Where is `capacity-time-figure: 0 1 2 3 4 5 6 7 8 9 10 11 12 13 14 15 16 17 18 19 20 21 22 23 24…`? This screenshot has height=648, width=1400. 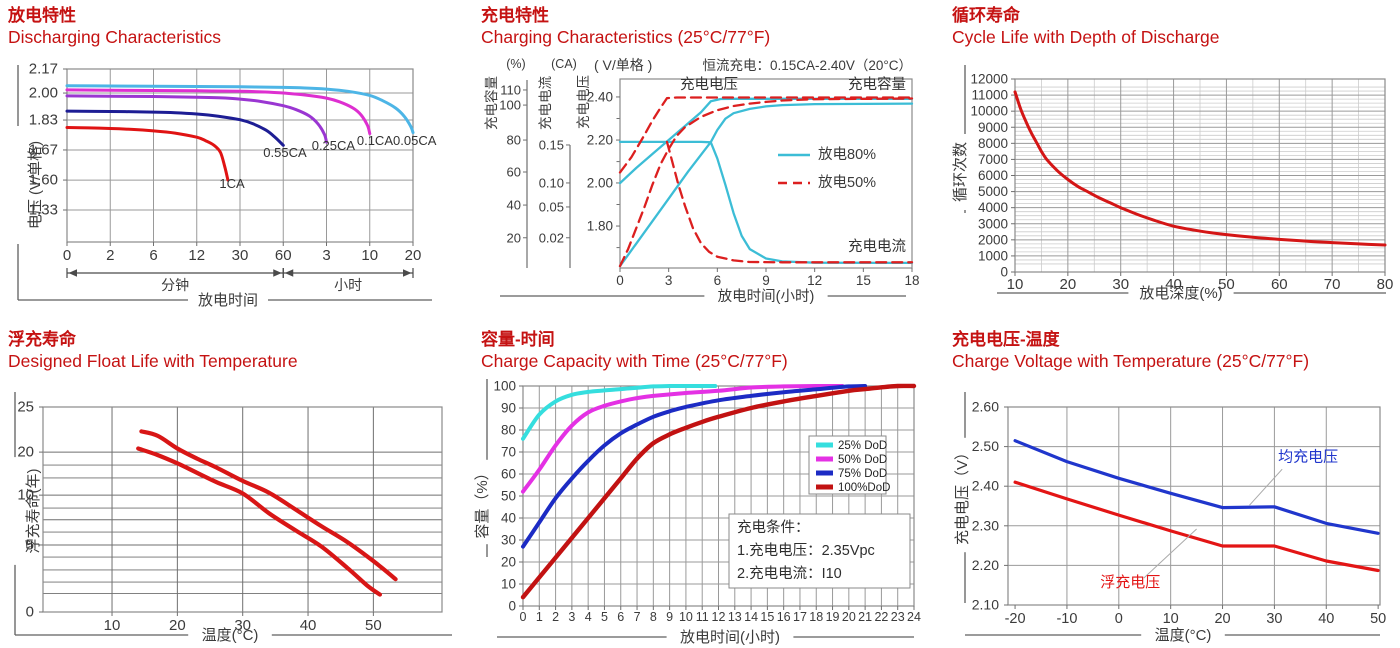
capacity-time-figure: 0 1 2 3 4 5 6 7 8 9 10 11 12 13 14 15 16 17 18 19 20 21 22 23 24… is located at coordinates (697, 513).